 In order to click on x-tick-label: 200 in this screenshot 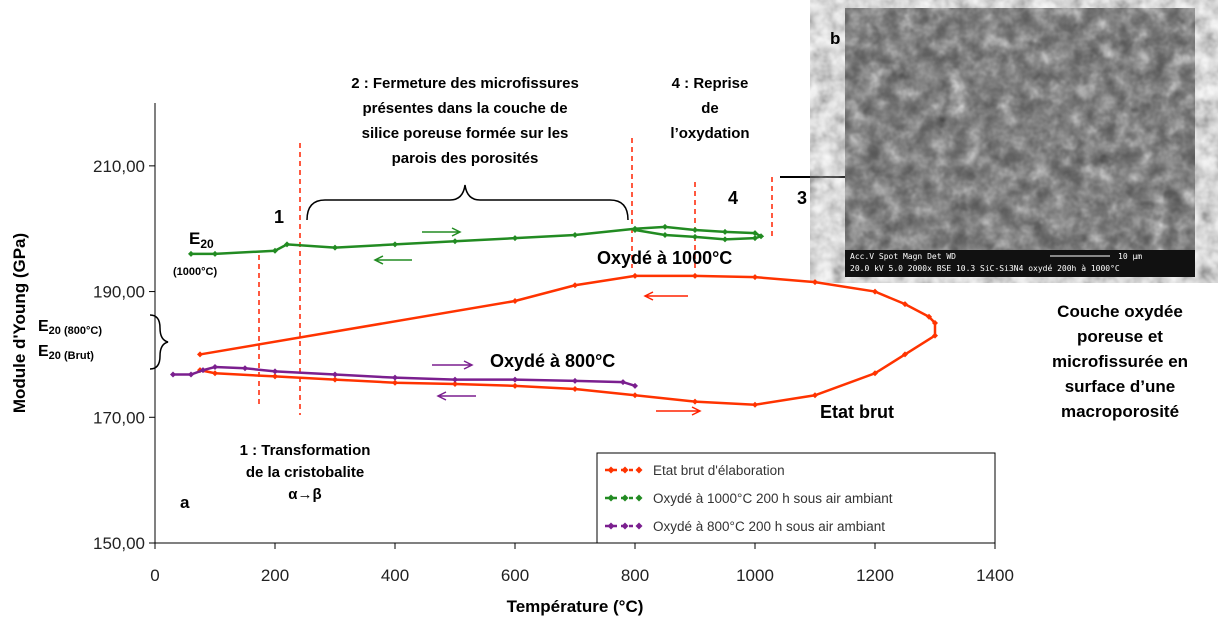, I will do `click(275, 575)`.